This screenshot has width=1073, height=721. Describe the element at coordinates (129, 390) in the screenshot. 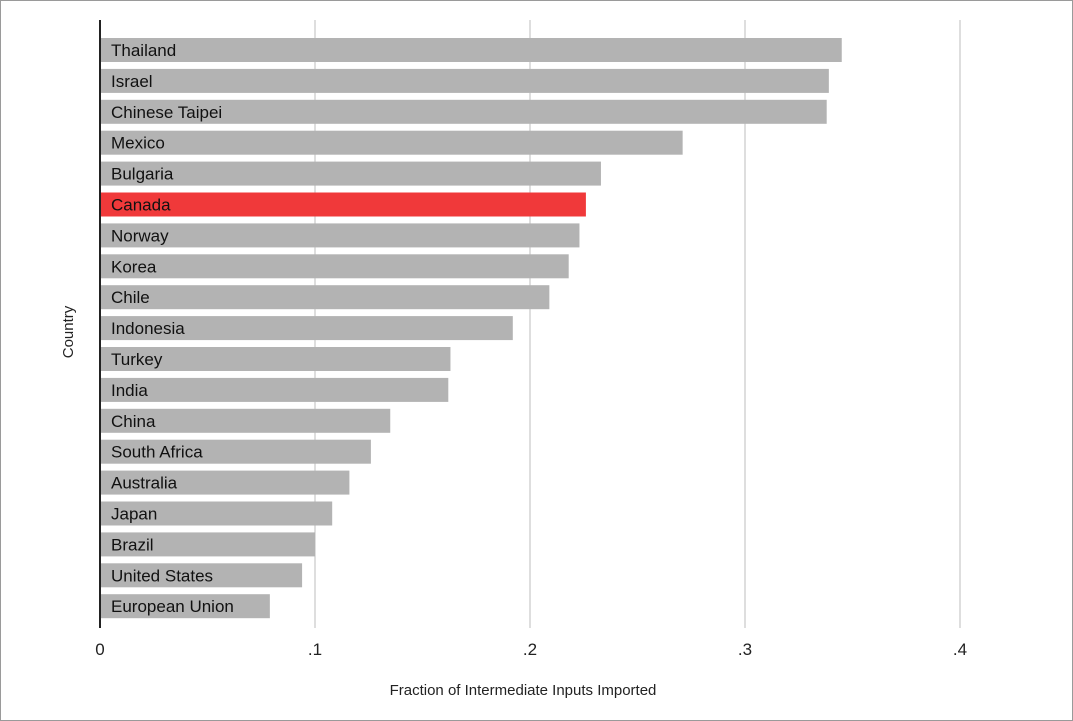

I see `bar-label: India` at that location.